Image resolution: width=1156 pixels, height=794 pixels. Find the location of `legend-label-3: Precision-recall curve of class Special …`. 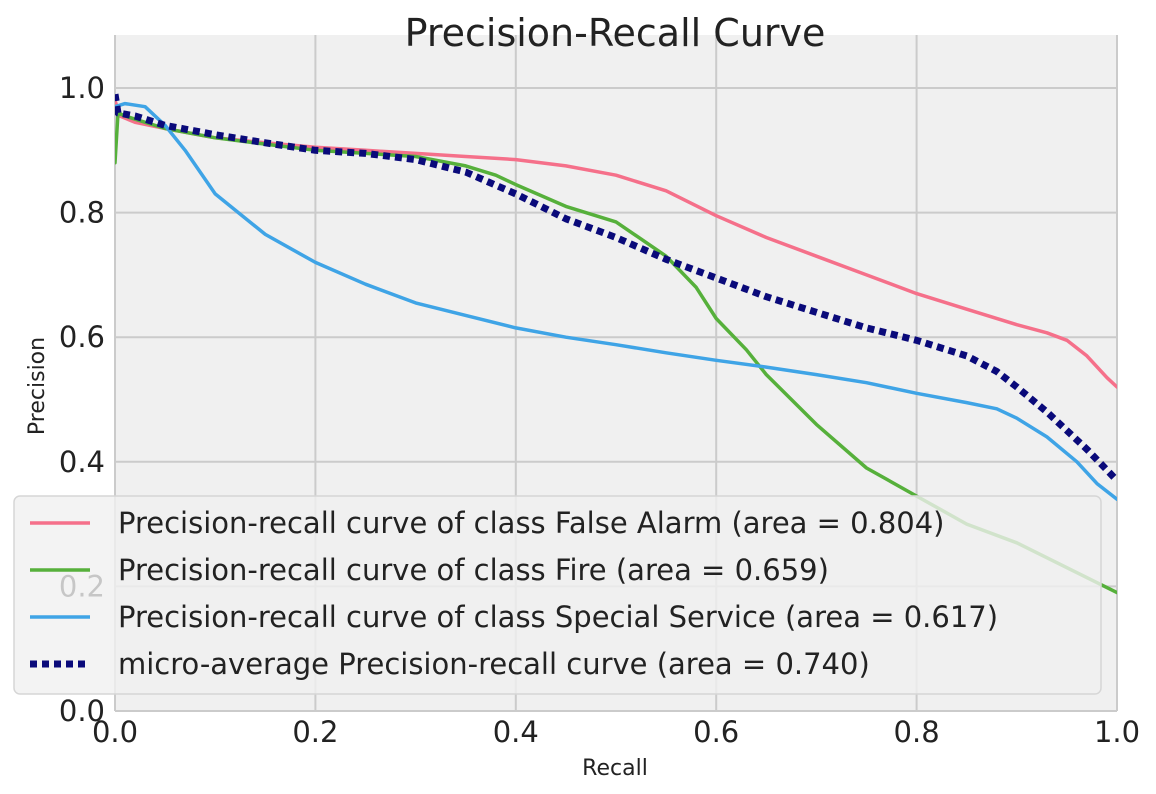

legend-label-3: Precision-recall curve of class Special … is located at coordinates (558, 617).